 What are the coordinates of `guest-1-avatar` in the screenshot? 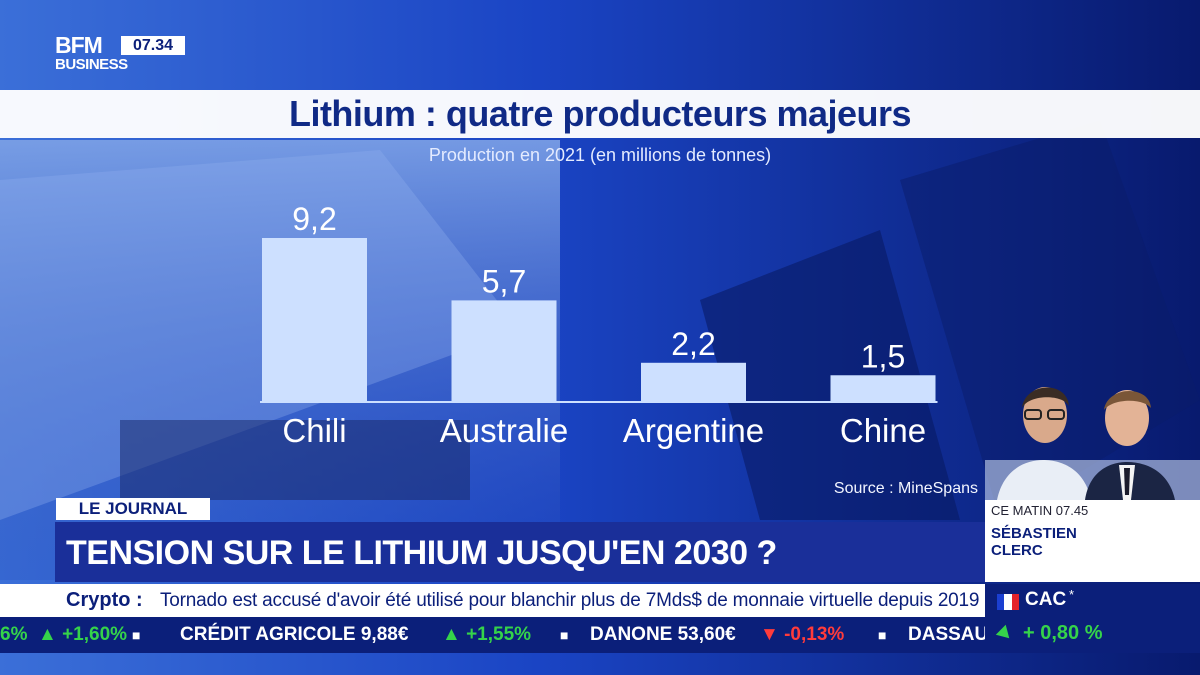 It's located at (1044, 443).